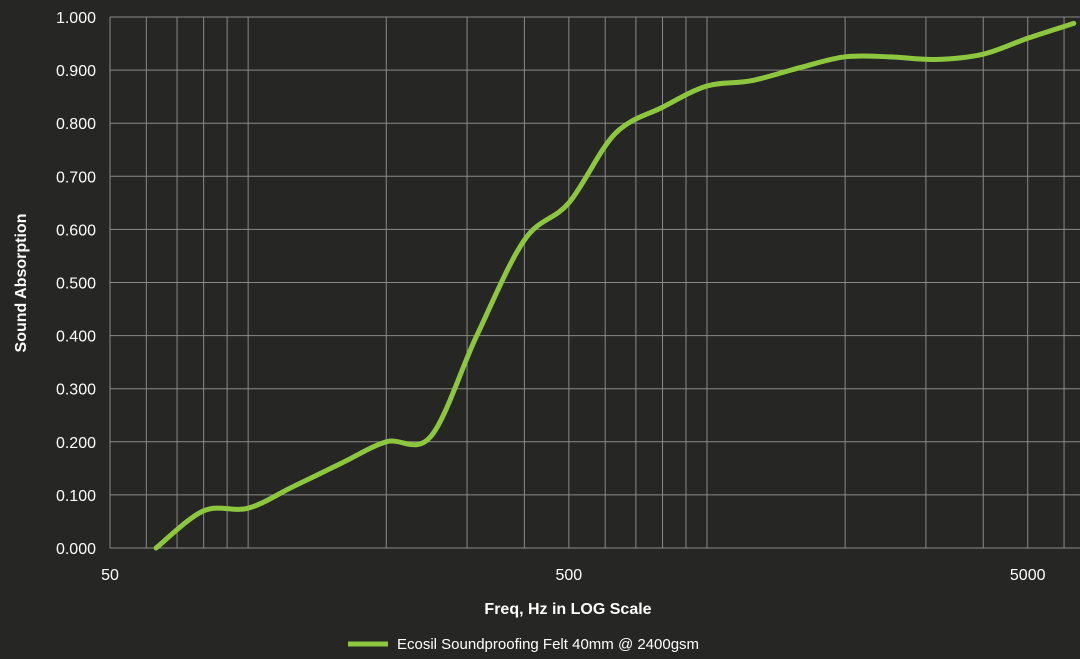 Image resolution: width=1080 pixels, height=659 pixels. What do you see at coordinates (76, 18) in the screenshot?
I see `y-tick-label: 1.000` at bounding box center [76, 18].